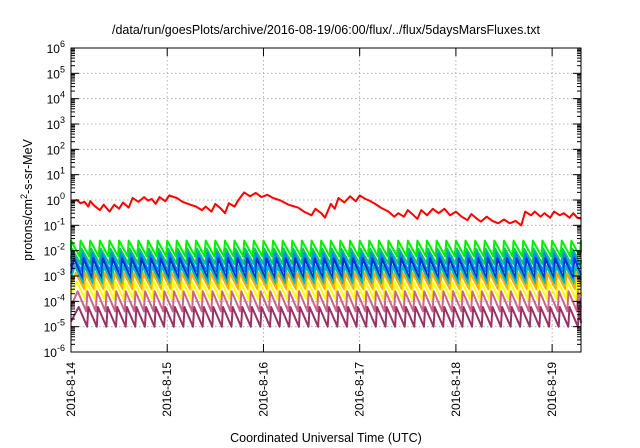  Describe the element at coordinates (71, 389) in the screenshot. I see `x-tick-label: 2016-8-14` at that location.